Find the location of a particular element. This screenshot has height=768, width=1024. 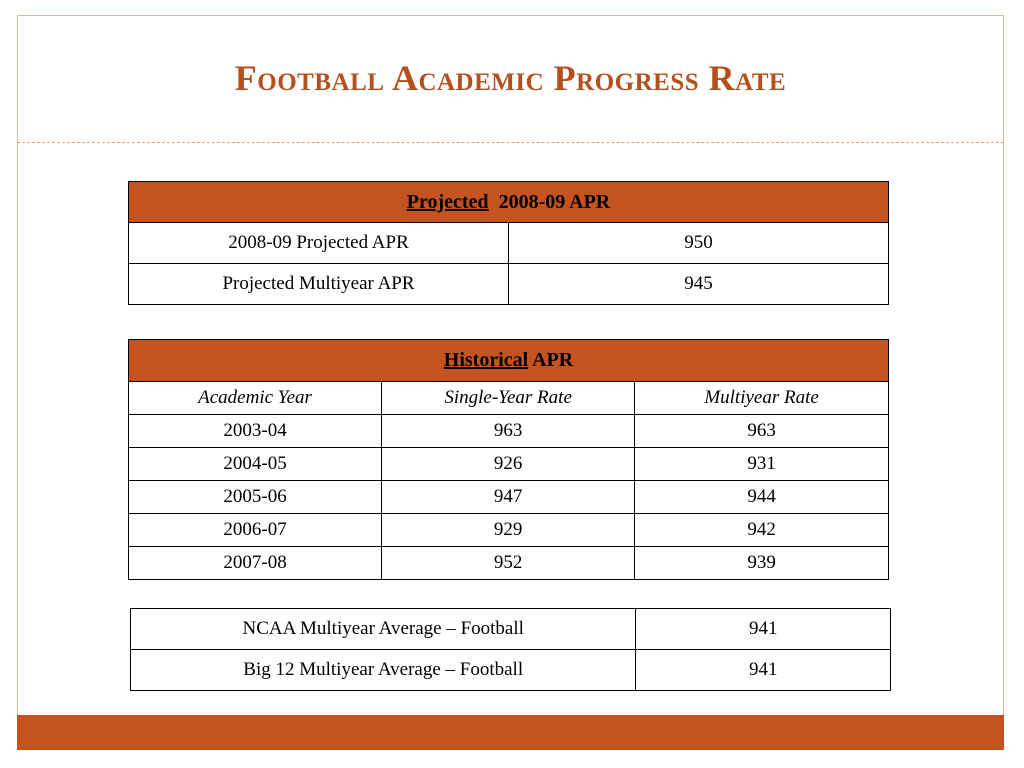

table-row: 2007-08 952 939 is located at coordinates (508, 563).